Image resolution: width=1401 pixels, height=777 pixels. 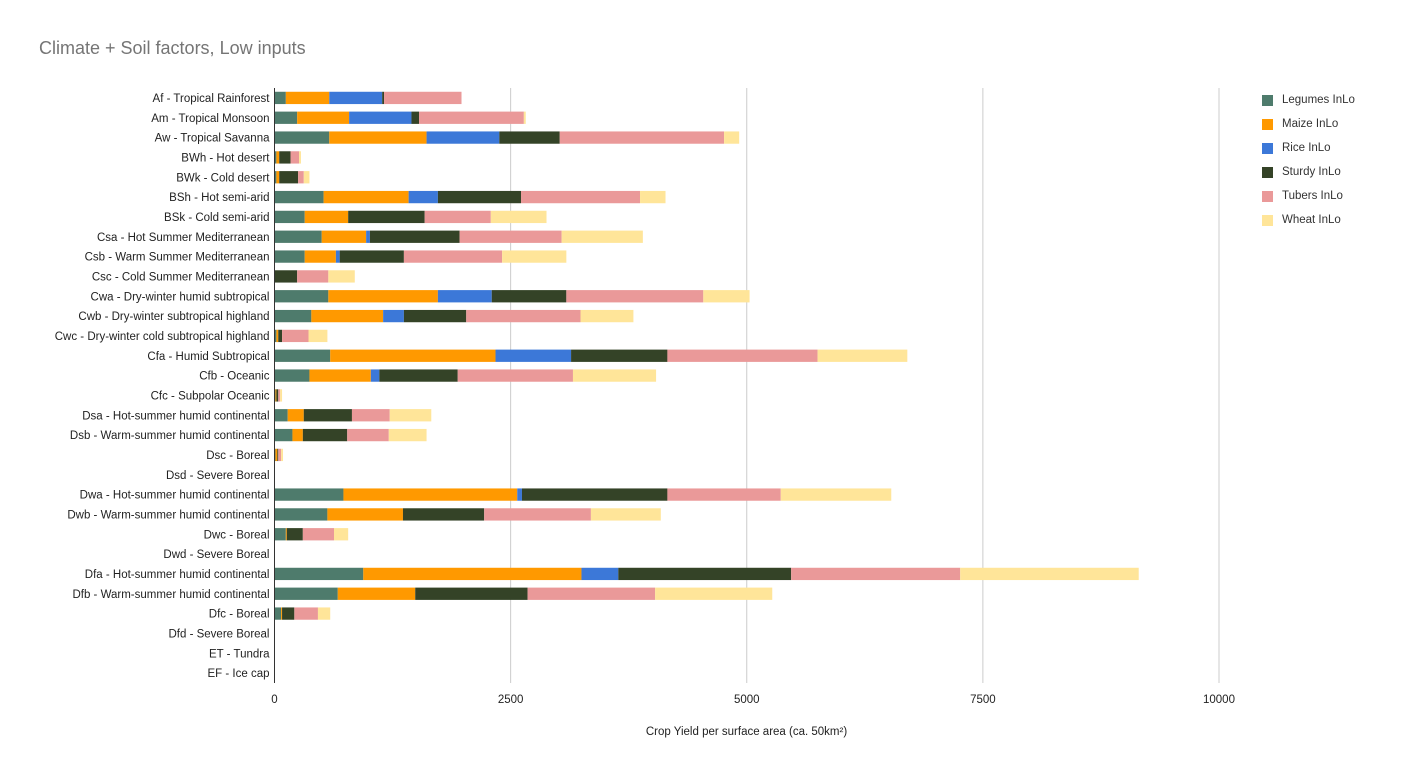 I want to click on category-label: Aw - Tropical Savanna, so click(x=212, y=139).